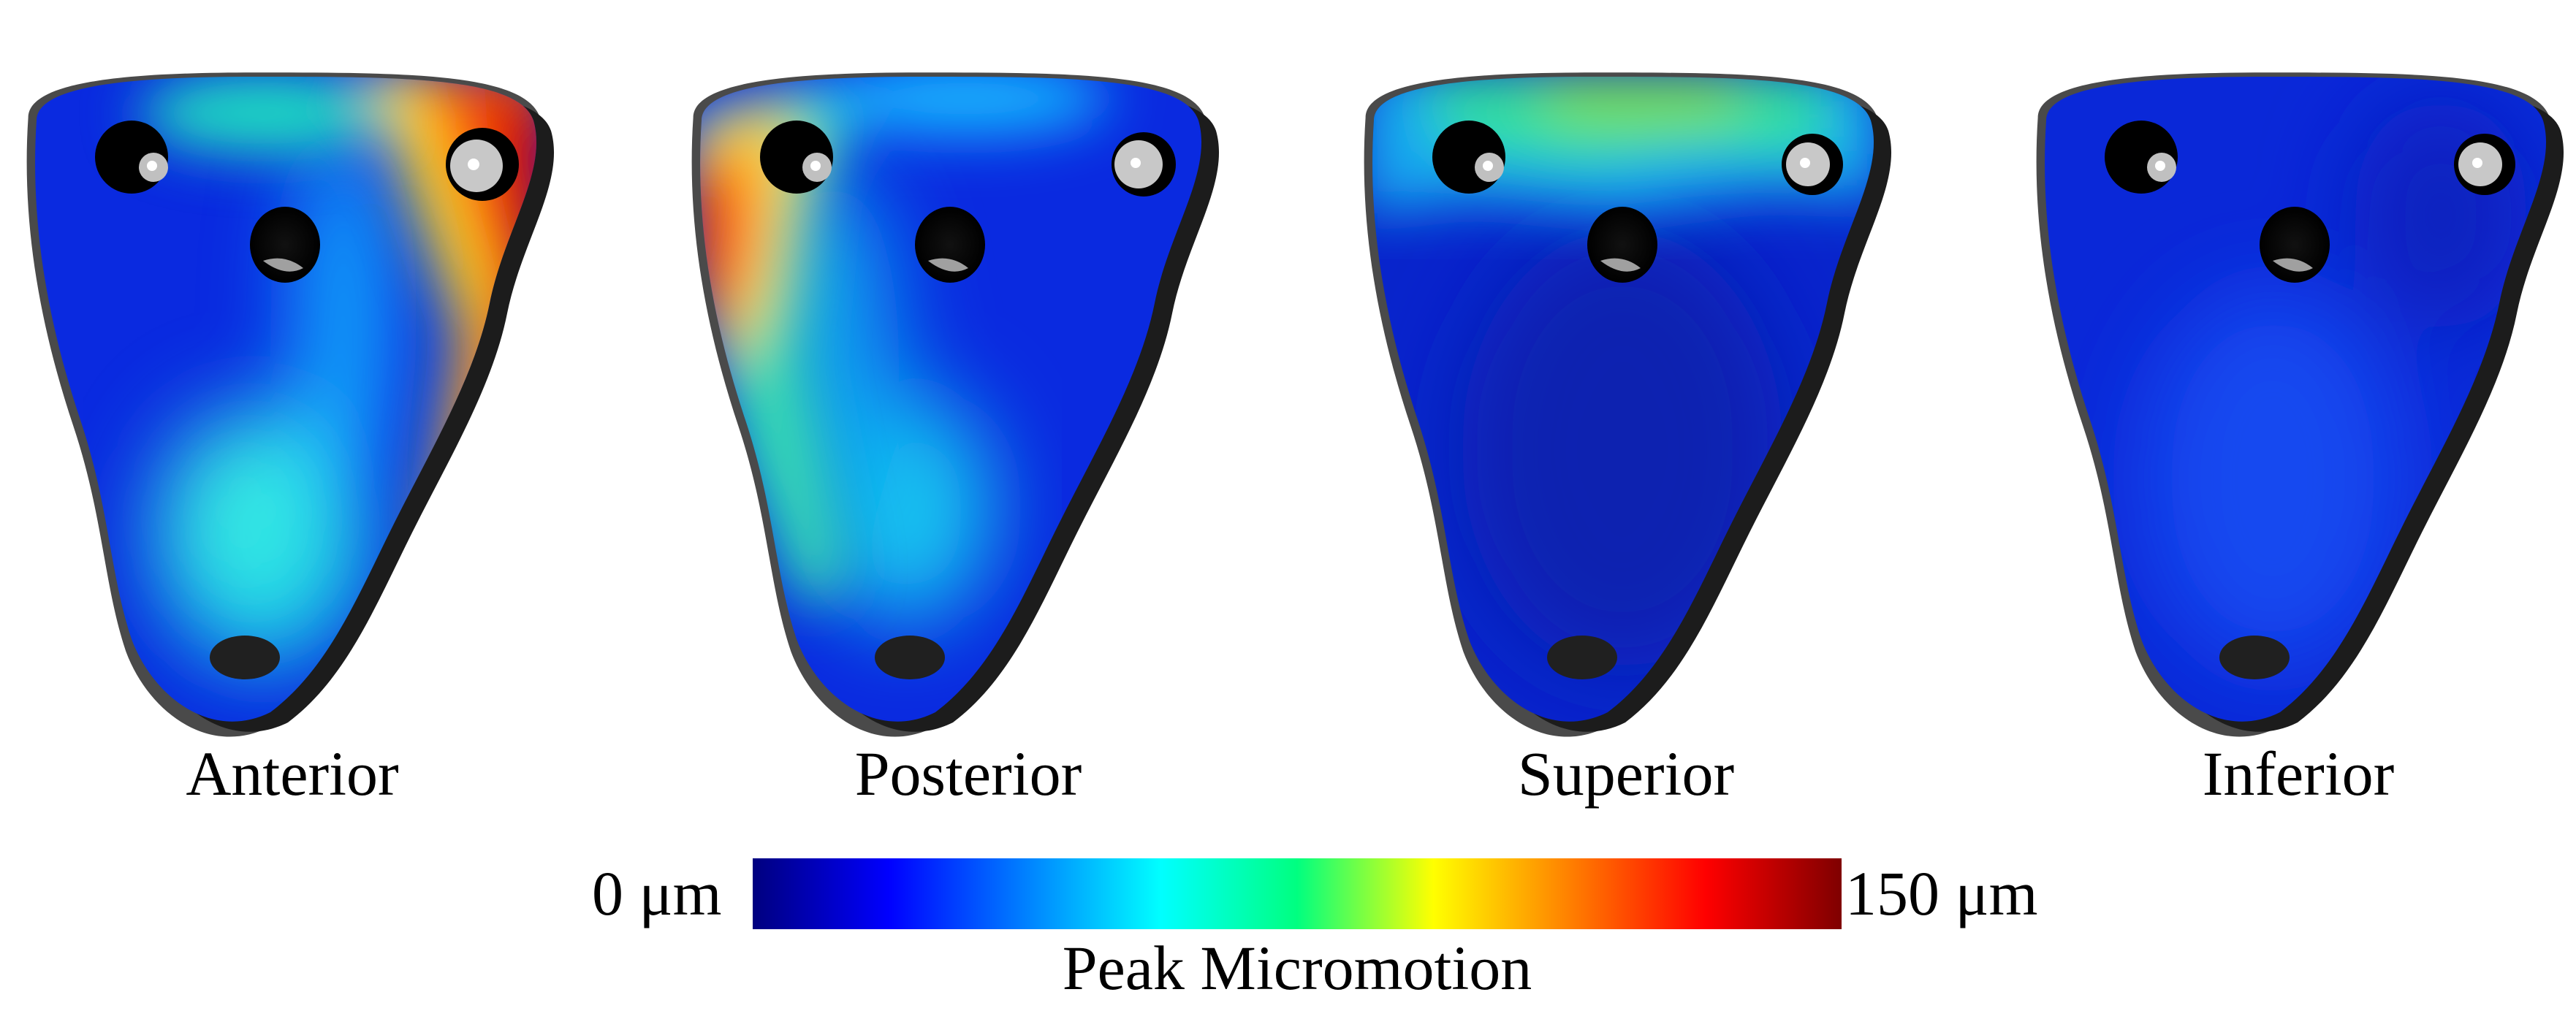 The height and width of the screenshot is (1030, 2576). What do you see at coordinates (292, 774) in the screenshot?
I see `caption-anterior: Anterior` at bounding box center [292, 774].